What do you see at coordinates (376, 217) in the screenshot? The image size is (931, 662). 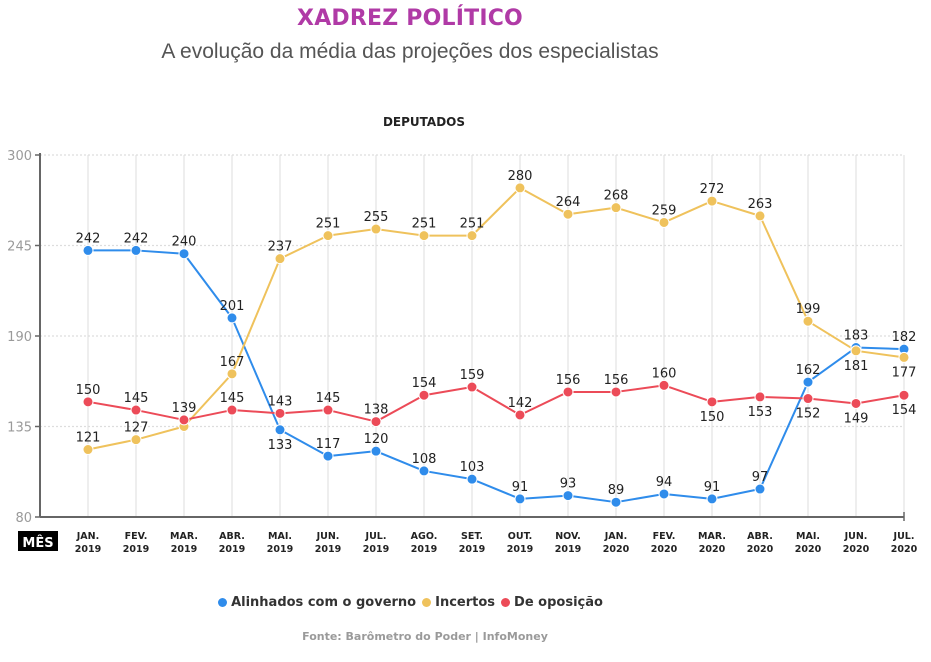 I see `data-label: 255` at bounding box center [376, 217].